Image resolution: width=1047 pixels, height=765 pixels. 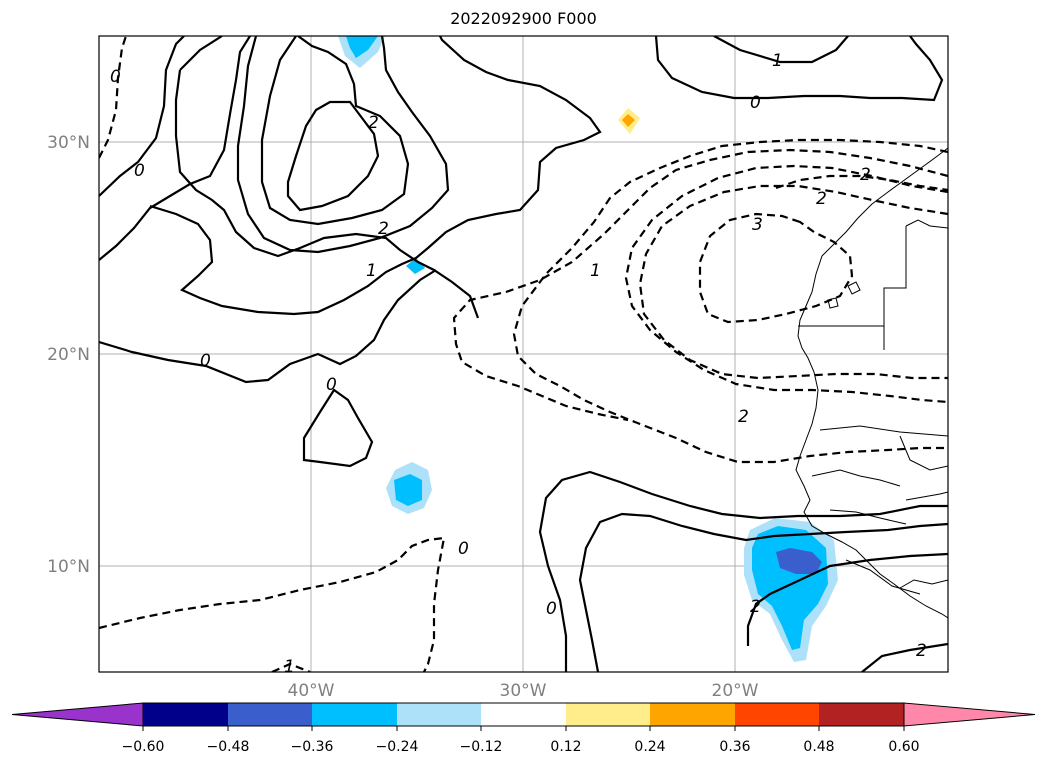 I want to click on contour-solid-0-left, so click(x=175, y=148).